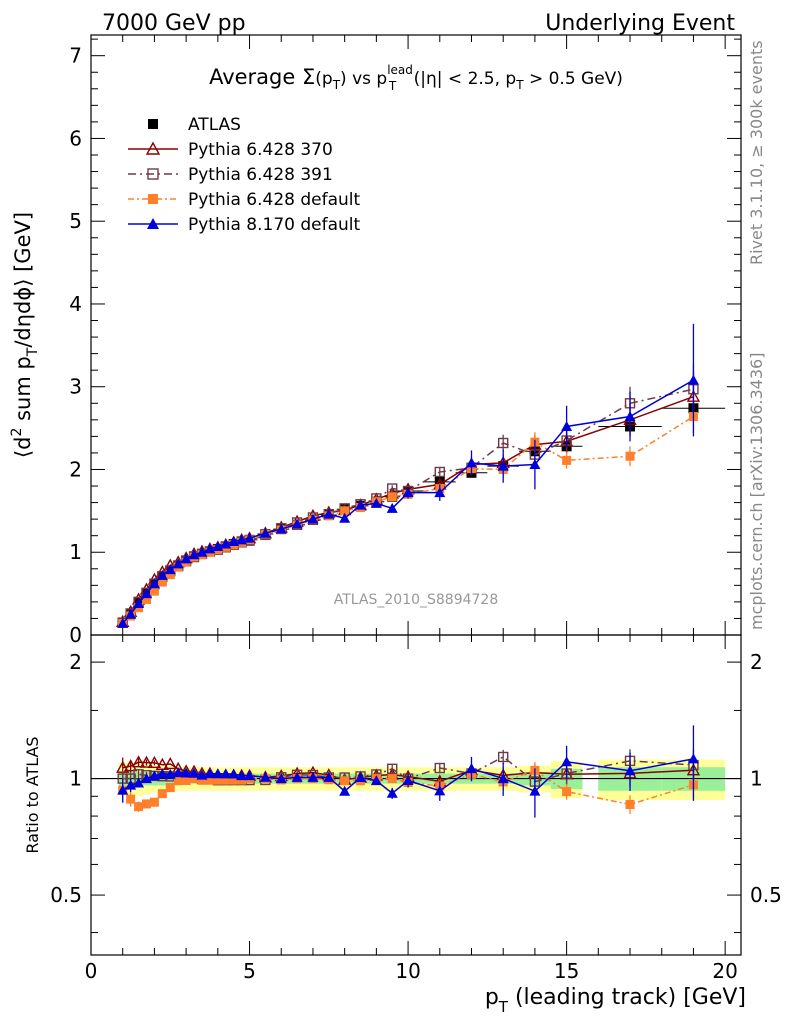 The width and height of the screenshot is (786, 1024). Describe the element at coordinates (416, 600) in the screenshot. I see `analysis-watermark: ATLAS_2010_S8894728` at that location.